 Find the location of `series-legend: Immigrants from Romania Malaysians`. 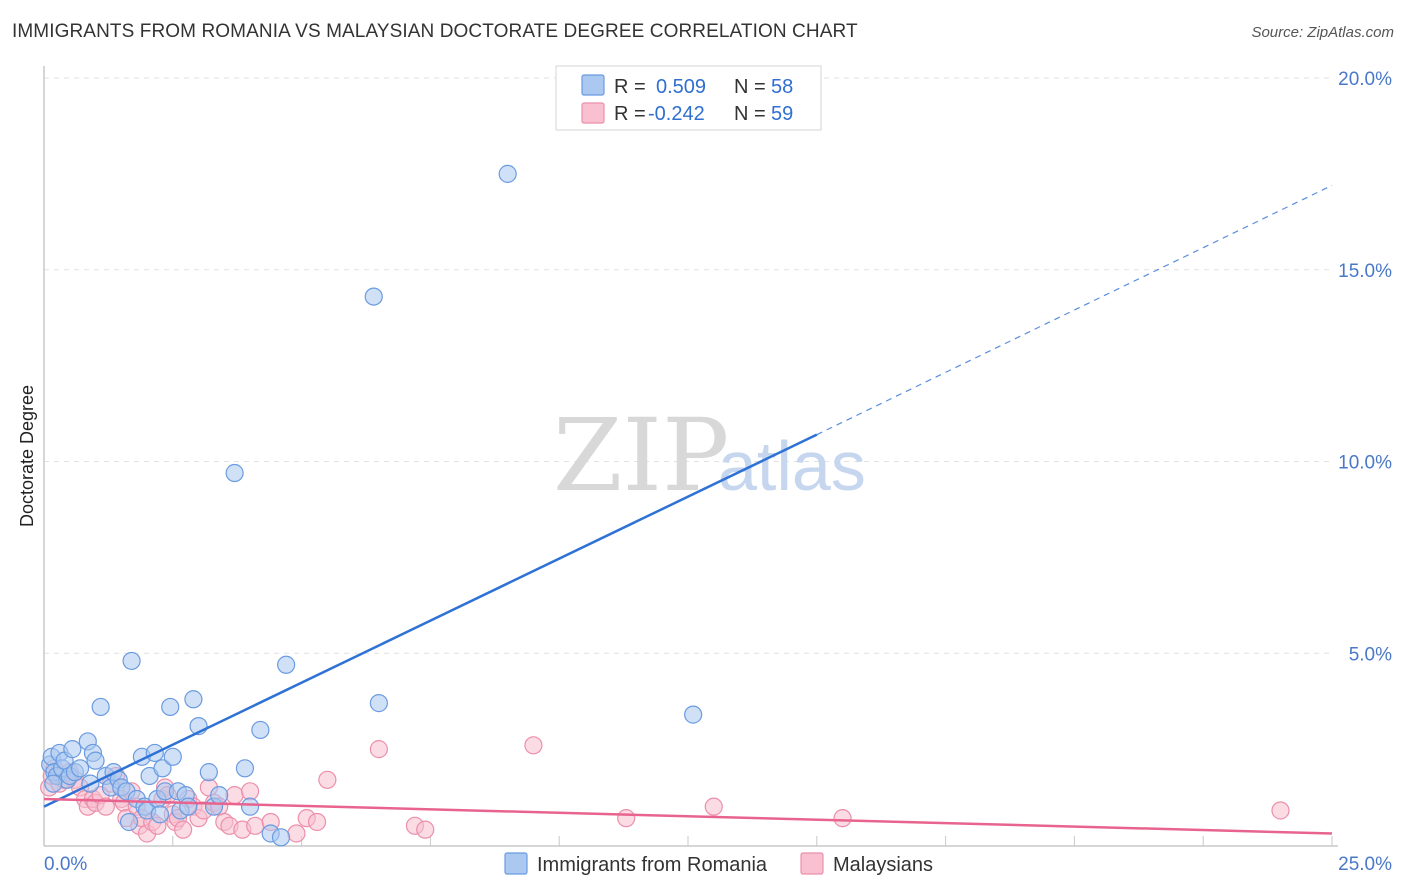

series-legend: Immigrants from Romania Malaysians is located at coordinates (718, 864).